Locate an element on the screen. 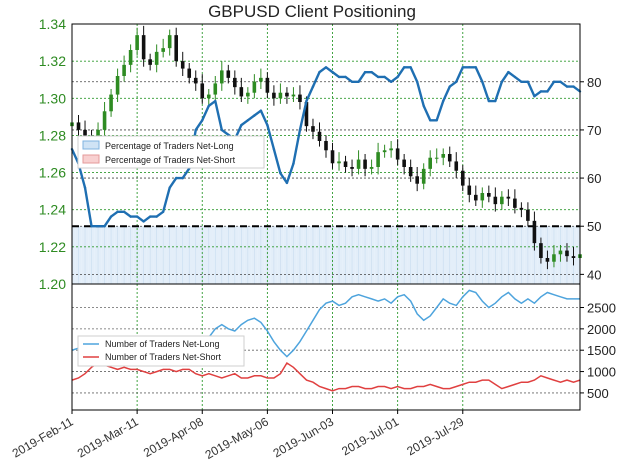 This screenshot has height=472, width=624. legend-label-net-long-pct: Percentage of Traders Net-Long is located at coordinates (169, 146).